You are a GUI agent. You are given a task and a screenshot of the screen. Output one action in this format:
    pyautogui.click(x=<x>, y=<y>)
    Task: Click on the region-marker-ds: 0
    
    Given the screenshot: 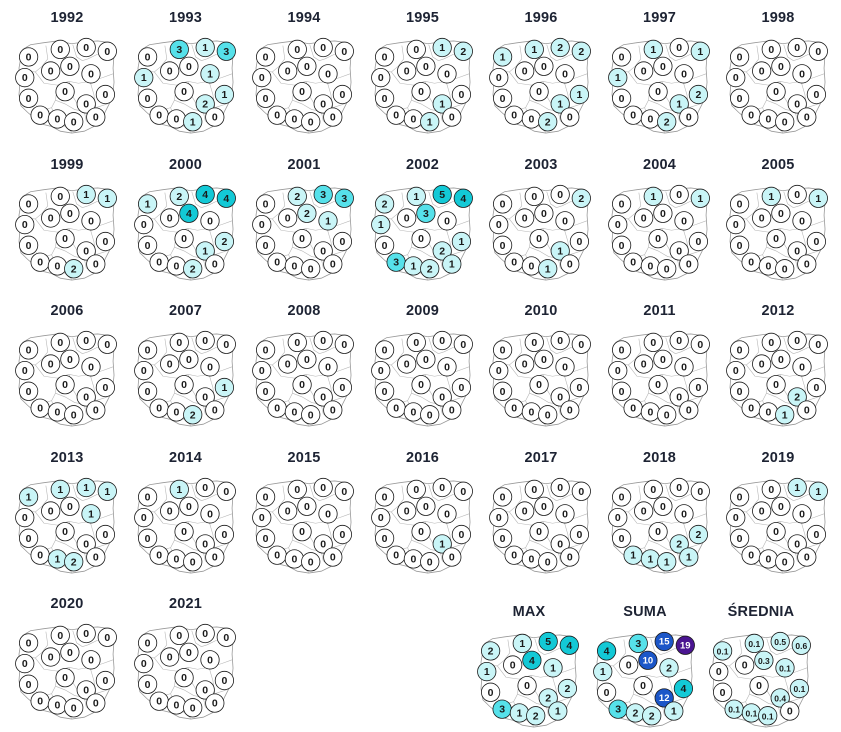 What is the action you would take?
    pyautogui.click(x=147, y=245)
    